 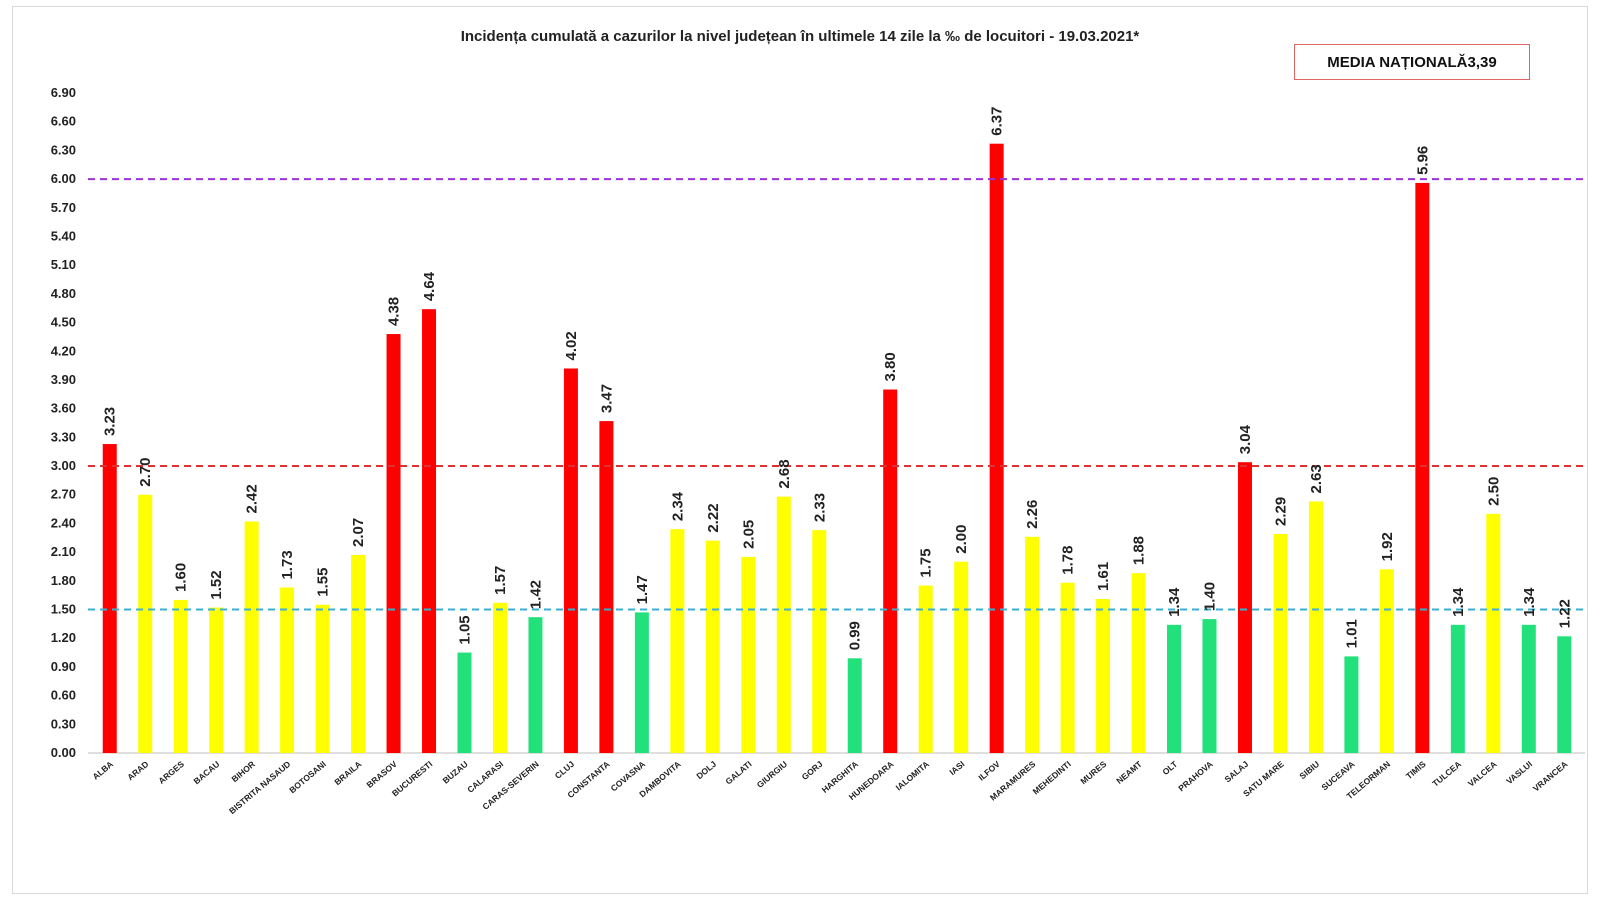 What do you see at coordinates (1564, 613) in the screenshot?
I see `data-label: 1.22` at bounding box center [1564, 613].